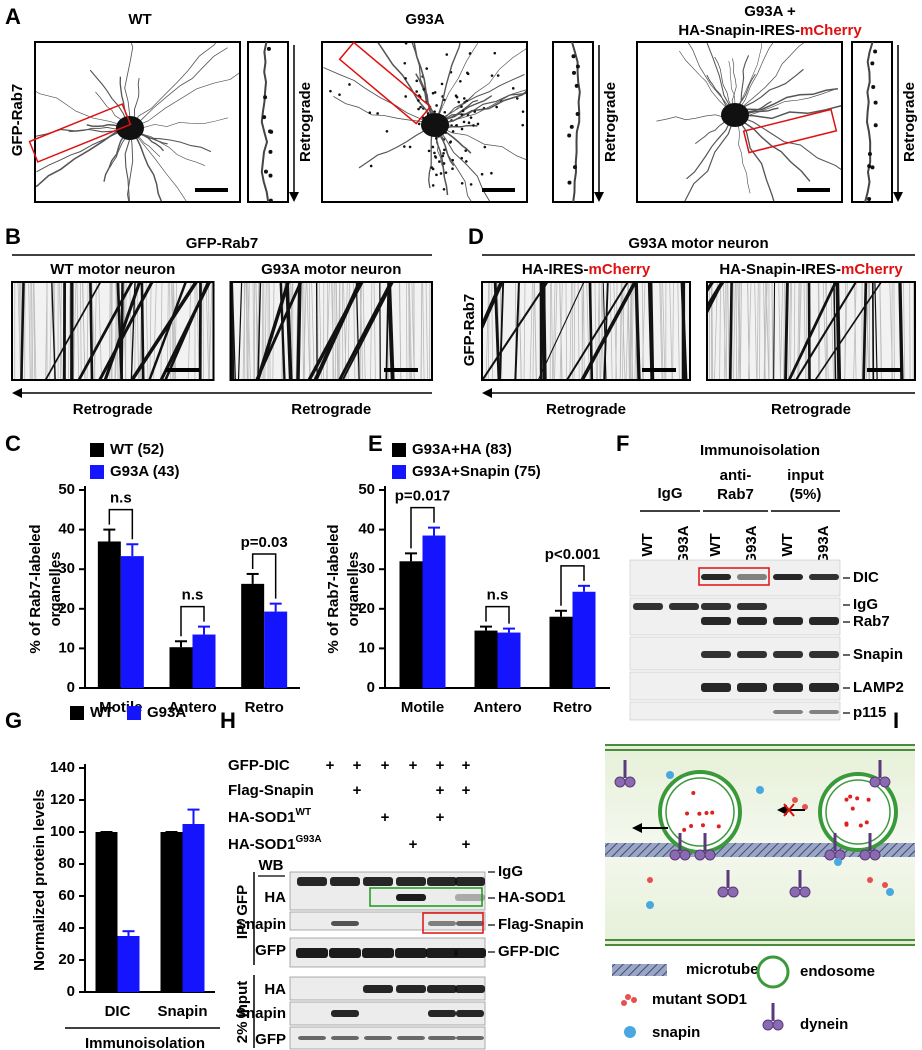 This screenshot has height=1050, width=922. I want to click on panel-letter: I, so click(896, 720).